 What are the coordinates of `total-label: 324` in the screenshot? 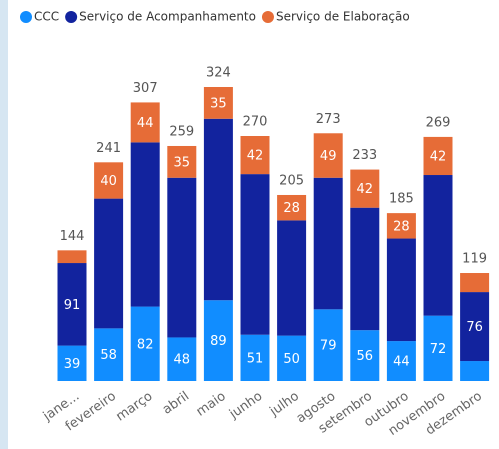 It's located at (218, 73).